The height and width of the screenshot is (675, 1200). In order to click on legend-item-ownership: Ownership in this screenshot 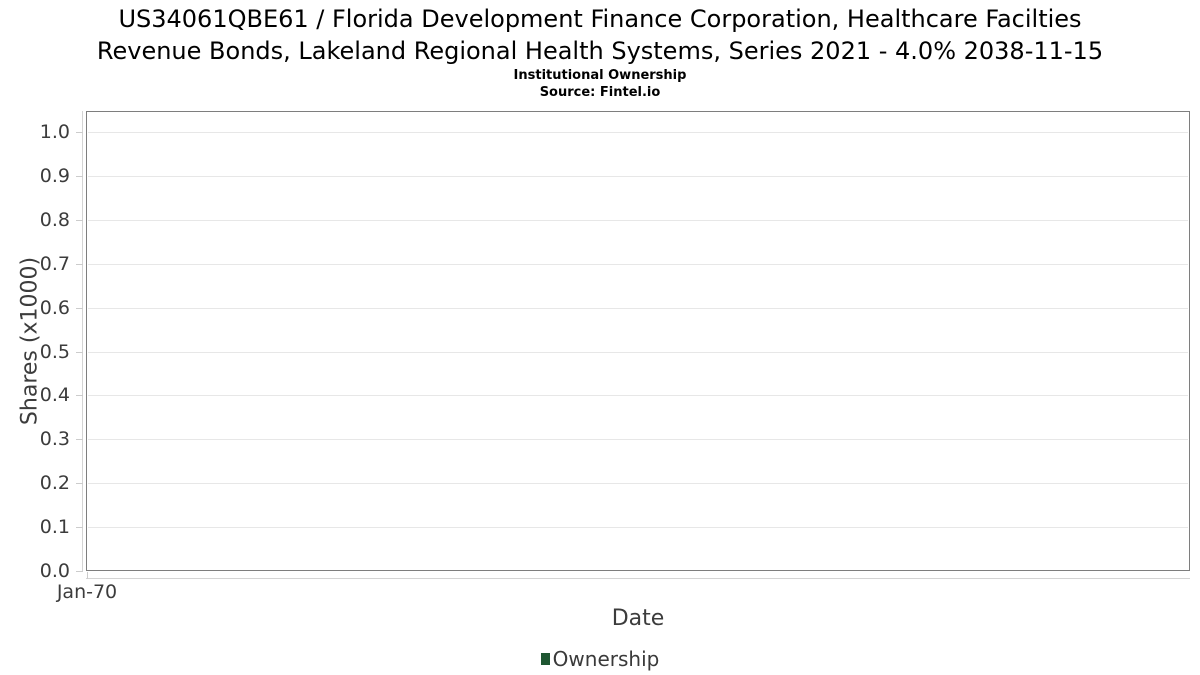, I will do `click(600, 659)`.